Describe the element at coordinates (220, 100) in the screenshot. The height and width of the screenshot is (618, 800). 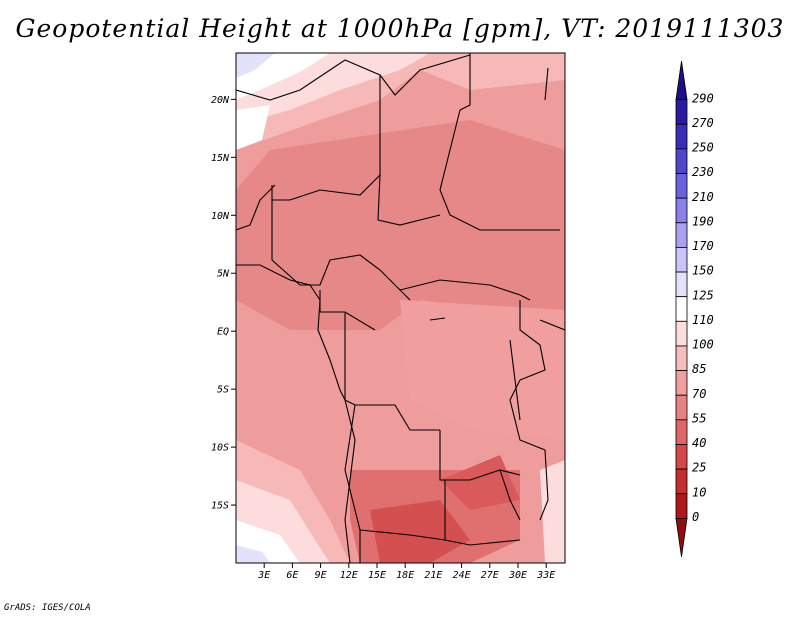
I see `lat-tick-label: 20N` at that location.